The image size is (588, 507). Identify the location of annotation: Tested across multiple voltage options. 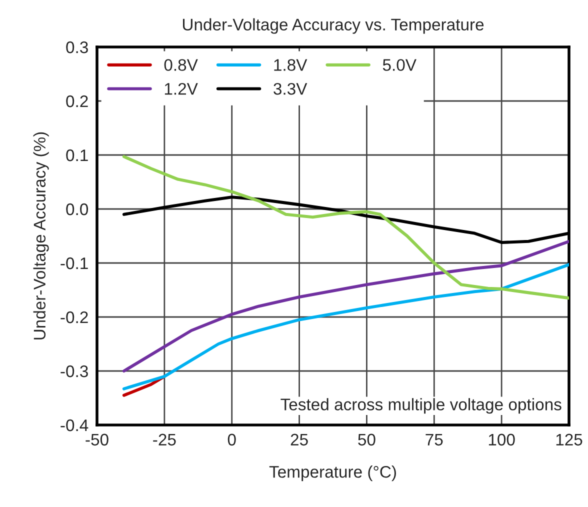
(421, 406).